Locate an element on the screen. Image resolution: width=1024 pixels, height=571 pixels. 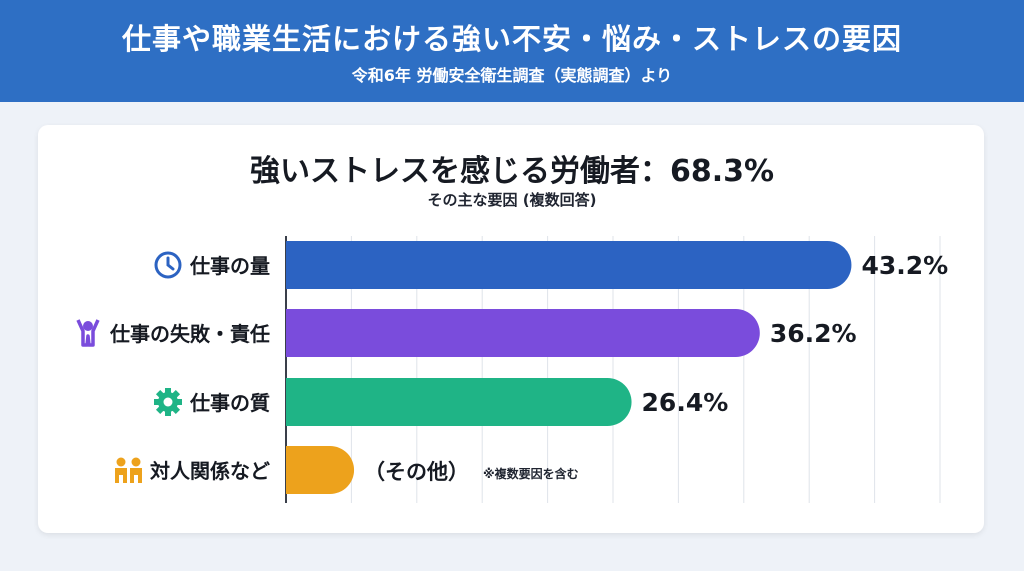
clock-hands is located at coordinates (170, 263).